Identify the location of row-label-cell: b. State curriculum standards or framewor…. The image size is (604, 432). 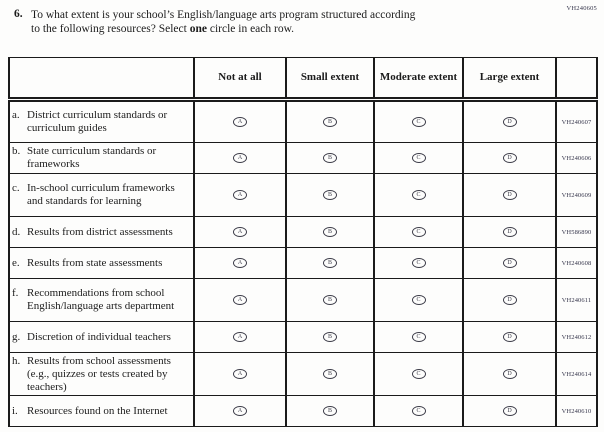
(101, 158).